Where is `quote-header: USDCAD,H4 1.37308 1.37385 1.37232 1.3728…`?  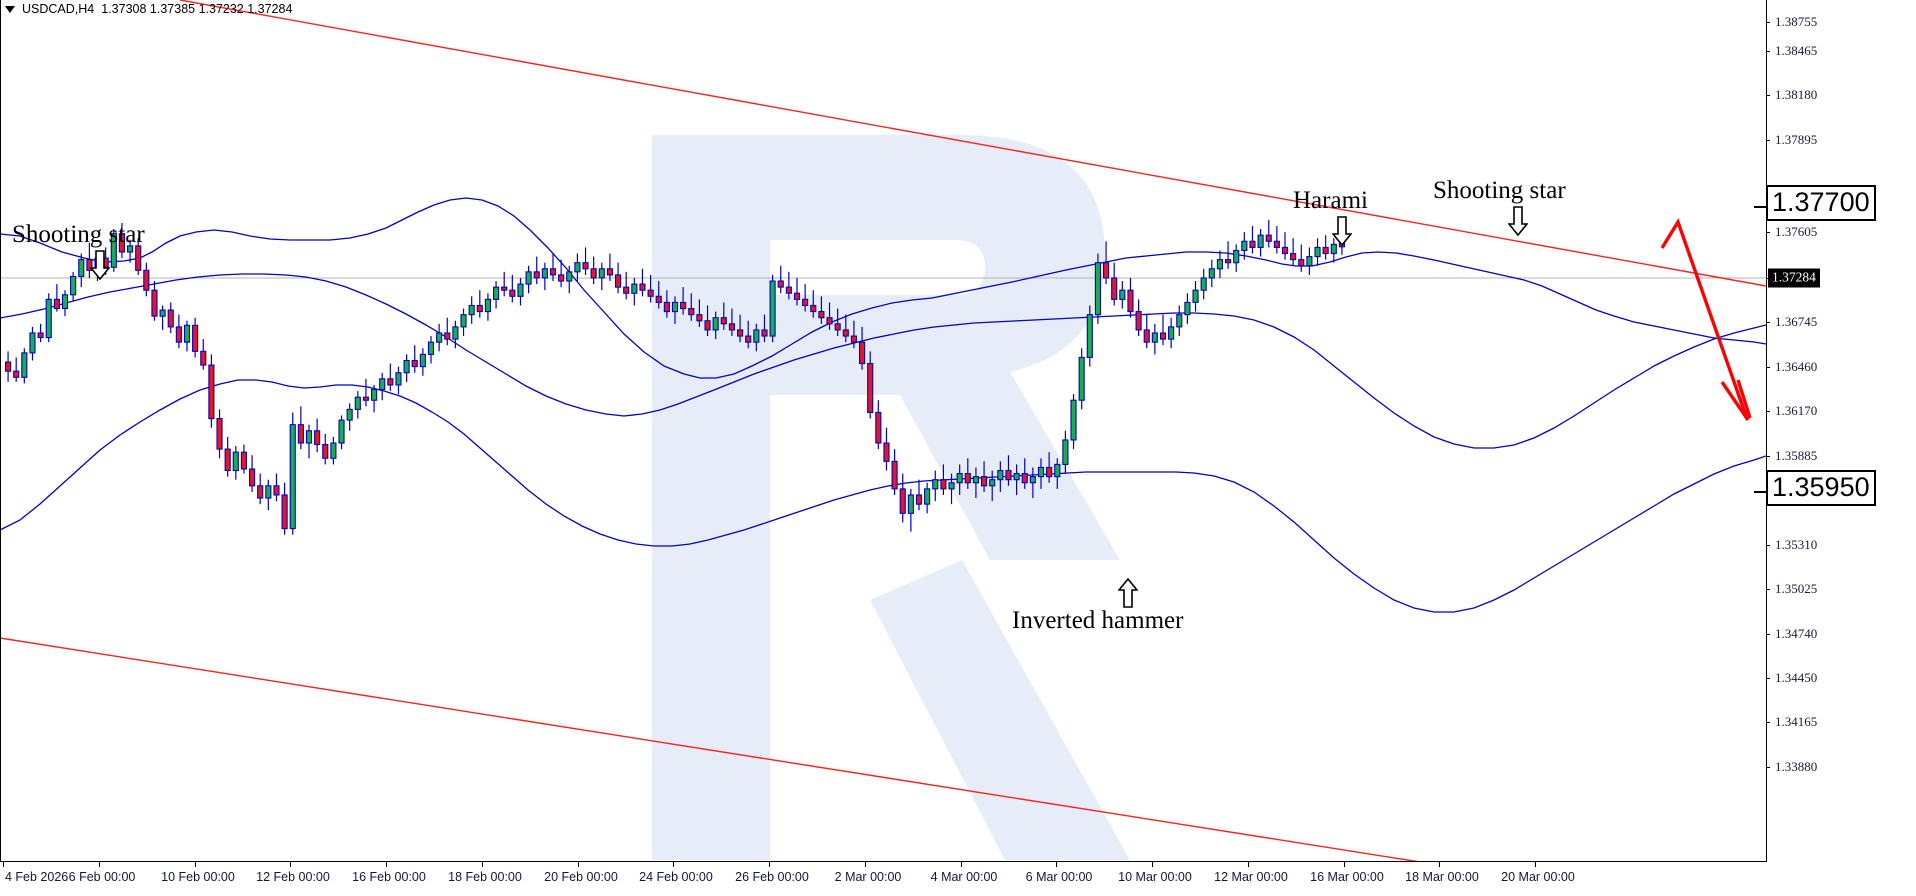
quote-header: USDCAD,H4 1.37308 1.37385 1.37232 1.3728… is located at coordinates (146, 9).